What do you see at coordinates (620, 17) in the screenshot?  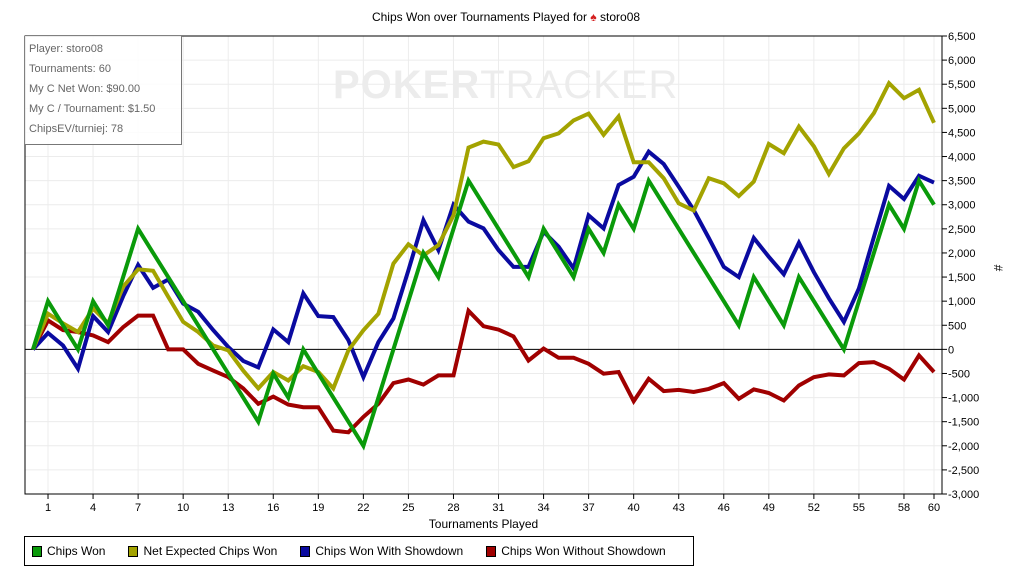 I see `chart-title-player: storo08` at bounding box center [620, 17].